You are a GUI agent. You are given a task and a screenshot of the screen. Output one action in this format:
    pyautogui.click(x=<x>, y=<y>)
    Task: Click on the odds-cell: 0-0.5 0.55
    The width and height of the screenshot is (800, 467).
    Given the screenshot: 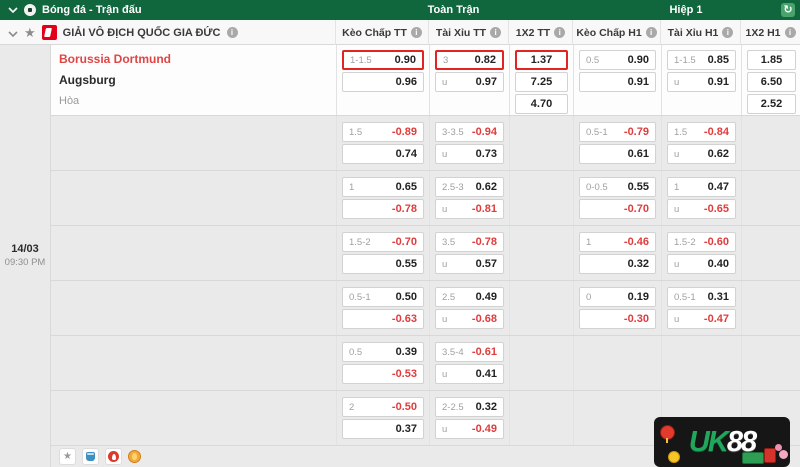 What is the action you would take?
    pyautogui.click(x=617, y=187)
    